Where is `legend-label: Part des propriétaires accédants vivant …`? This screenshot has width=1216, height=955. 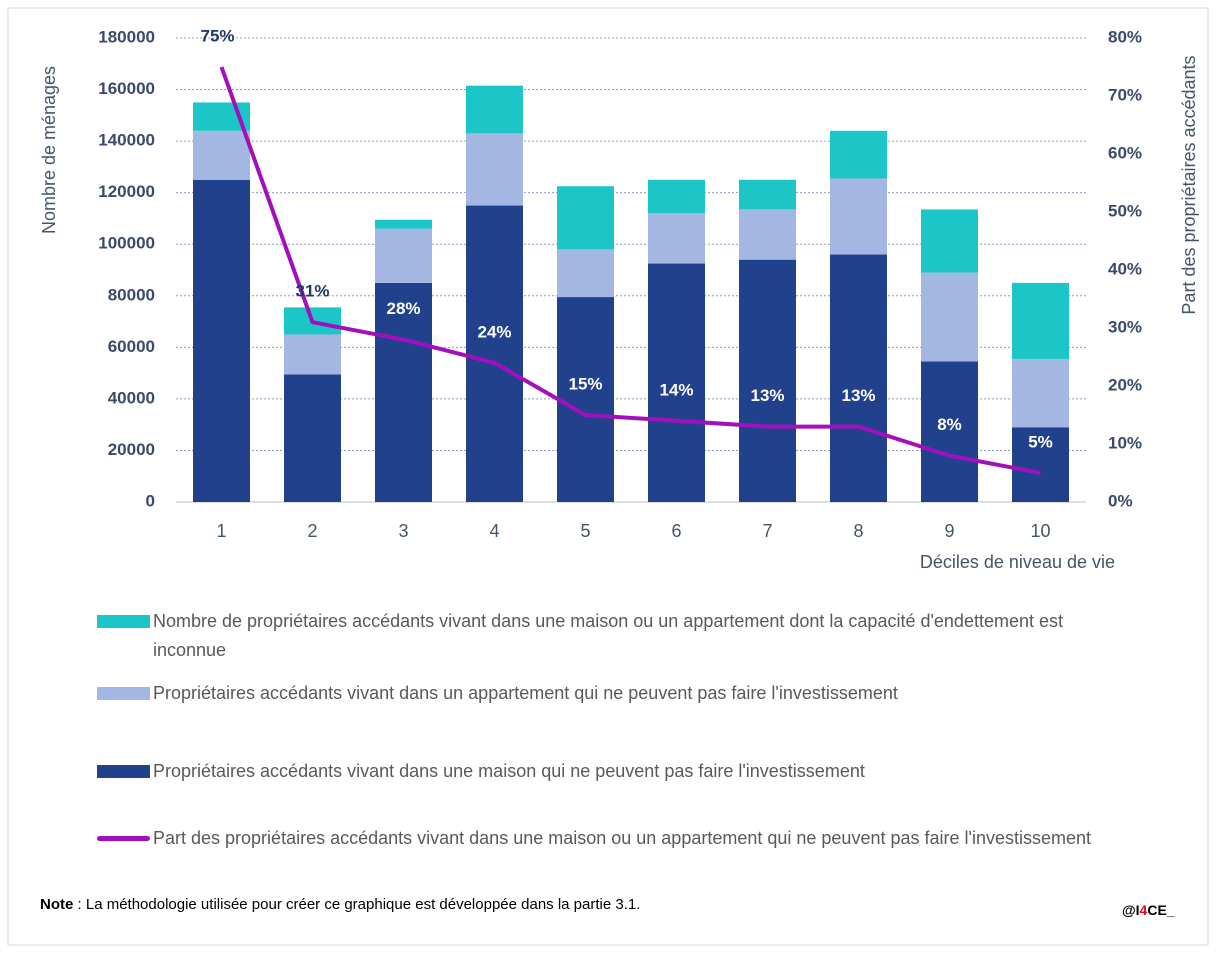 legend-label: Part des propriétaires accédants vivant … is located at coordinates (622, 838).